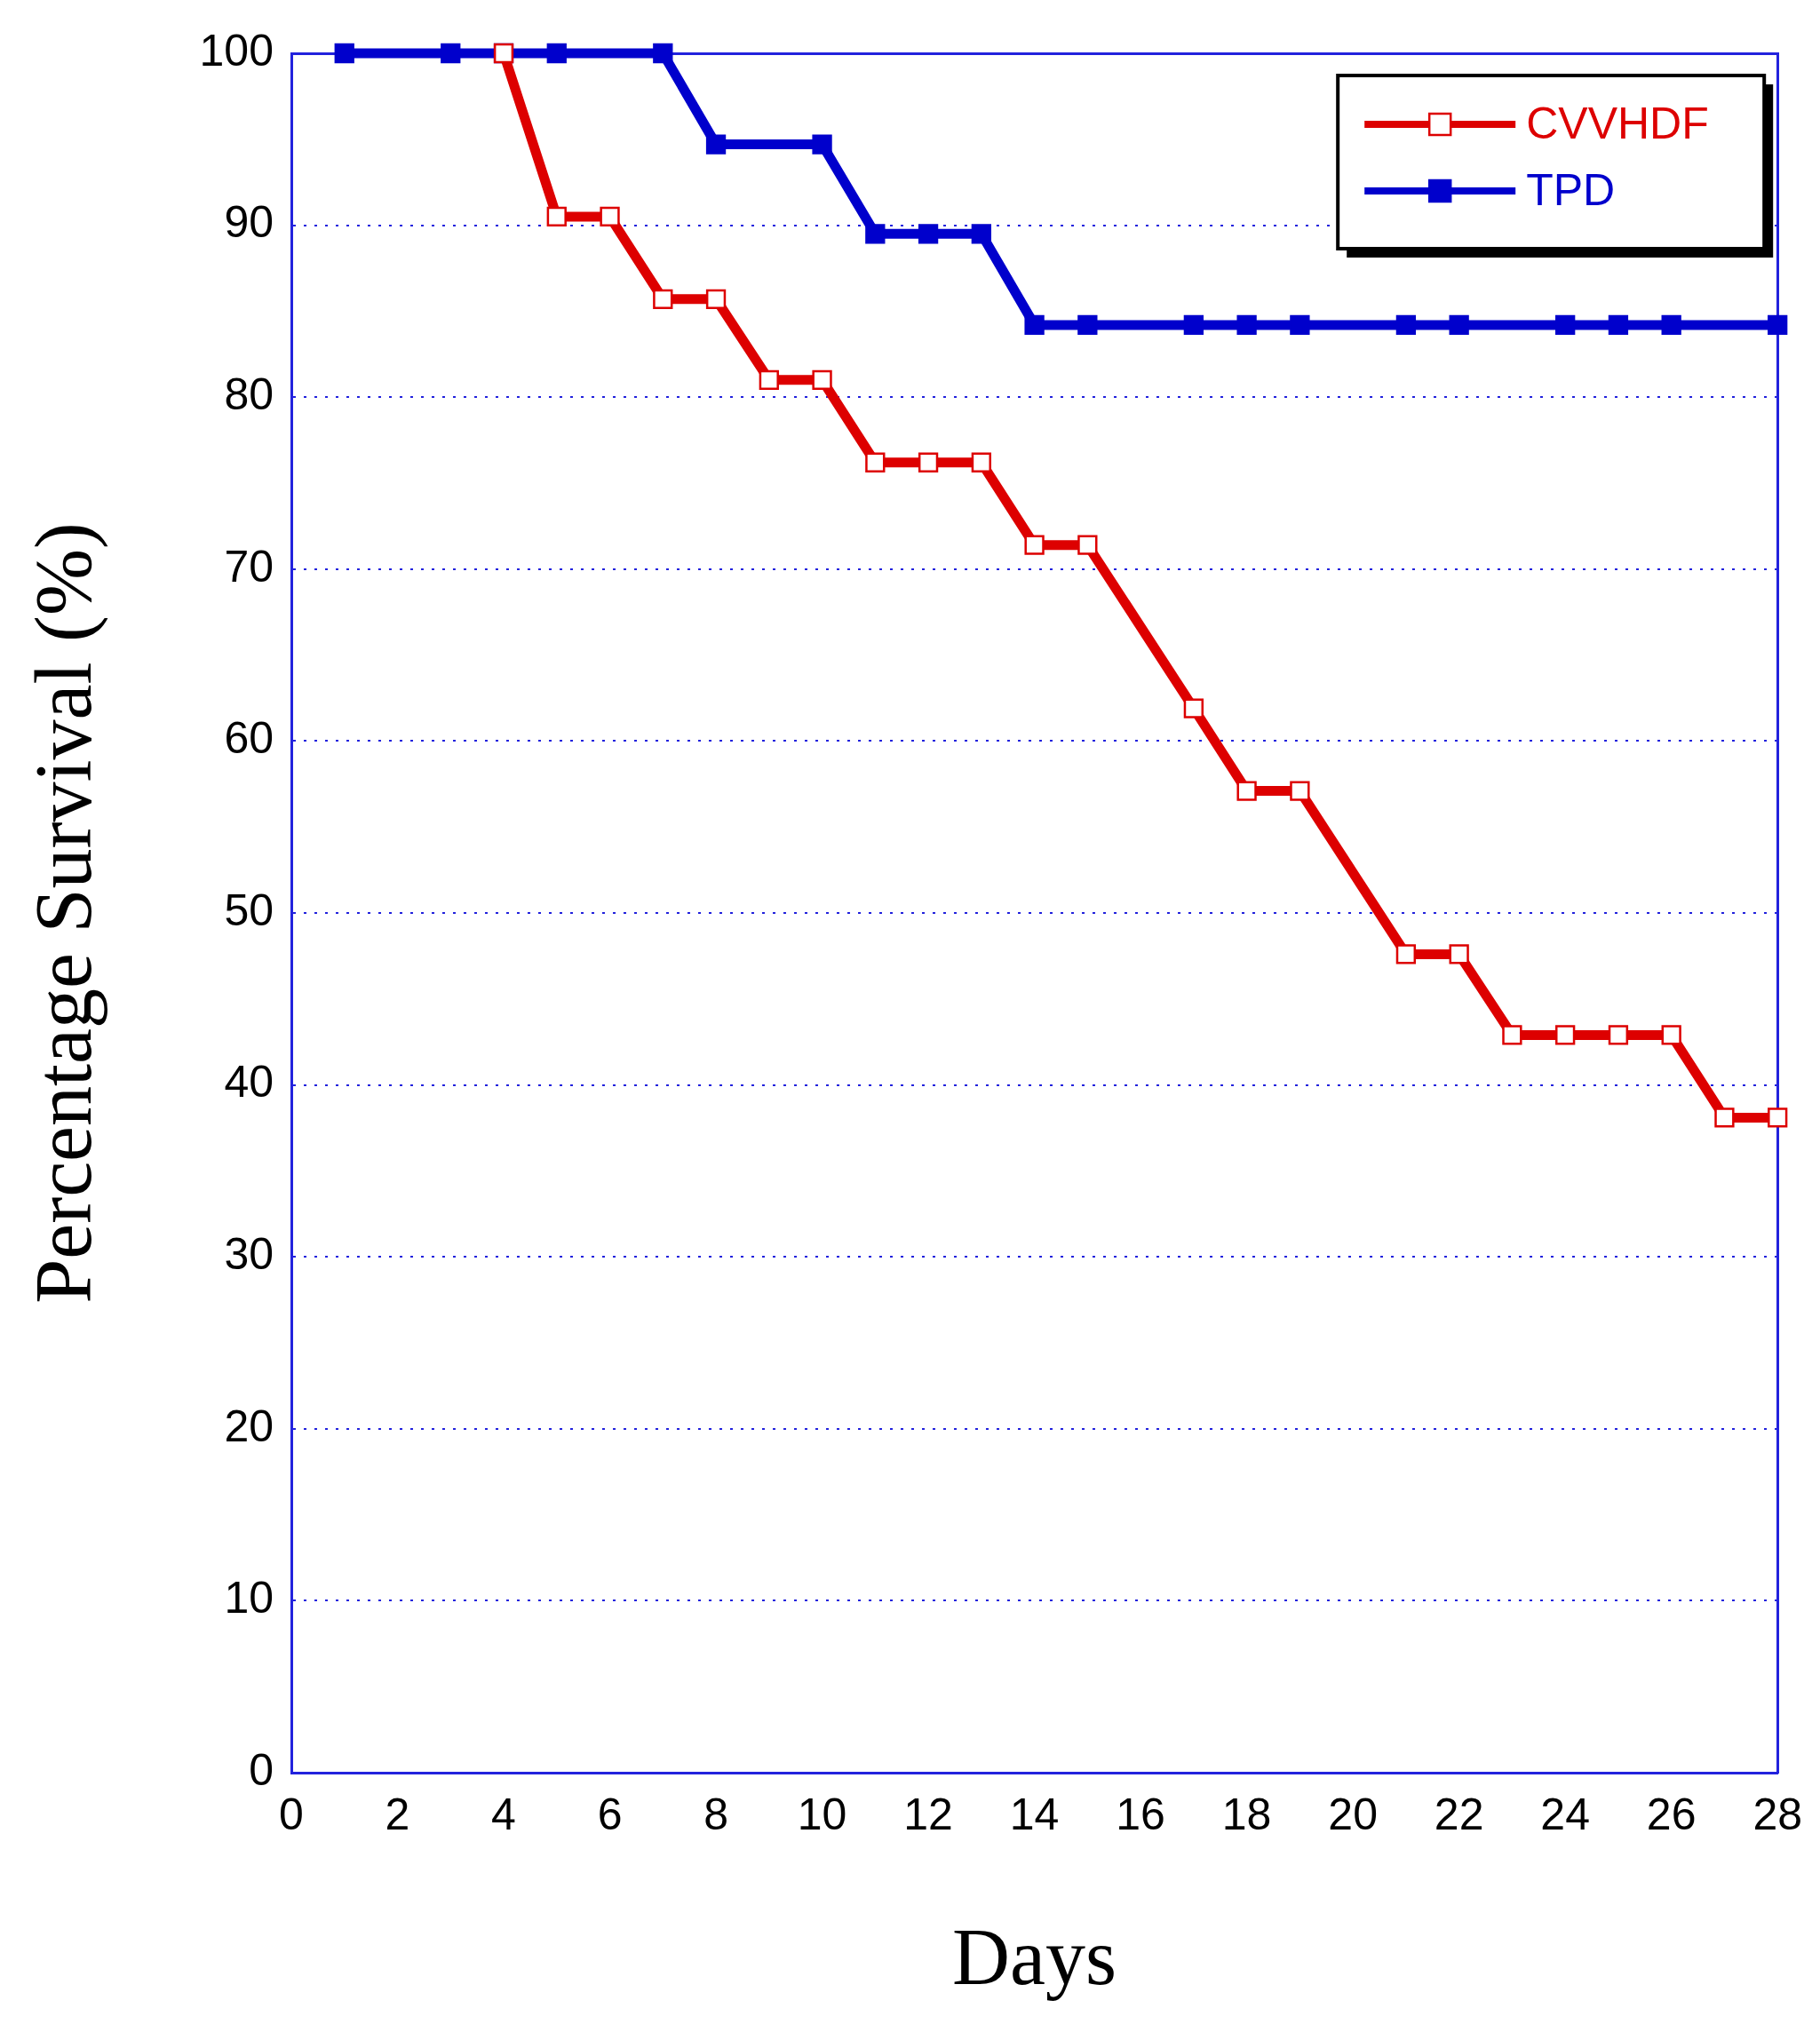 This screenshot has width=1820, height=2032. Describe the element at coordinates (249, 1082) in the screenshot. I see `y-tick-label: 40` at that location.